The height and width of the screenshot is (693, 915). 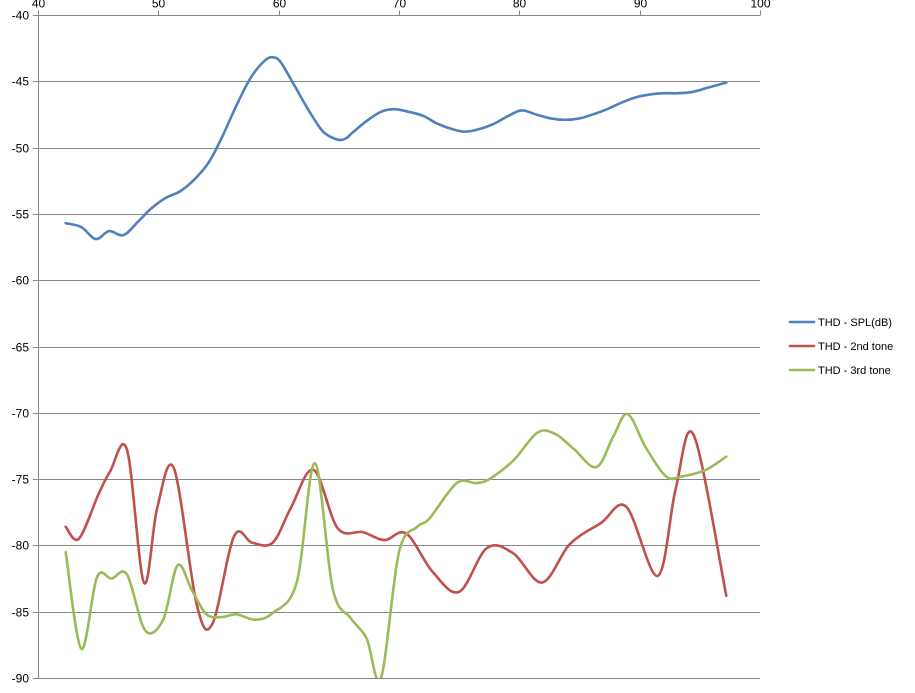 What do you see at coordinates (21, 281) in the screenshot?
I see `y-tick-label: -60` at bounding box center [21, 281].